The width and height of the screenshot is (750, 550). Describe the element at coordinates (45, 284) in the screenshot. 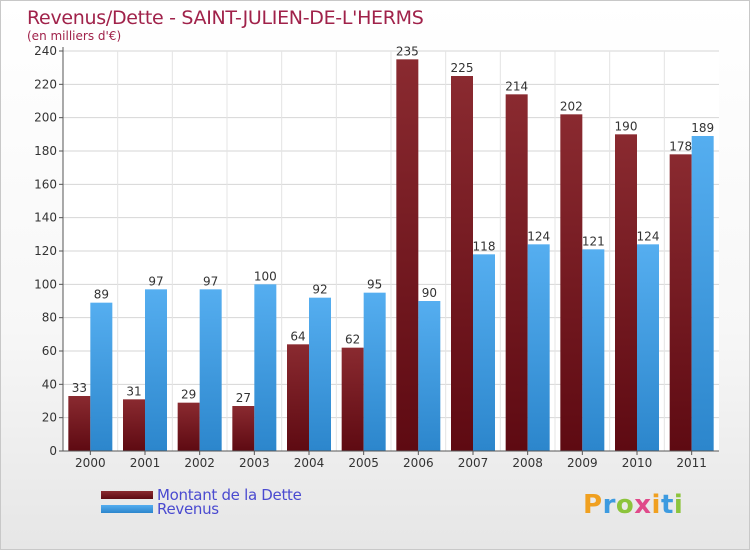

I see `y-tick-label: 100` at that location.